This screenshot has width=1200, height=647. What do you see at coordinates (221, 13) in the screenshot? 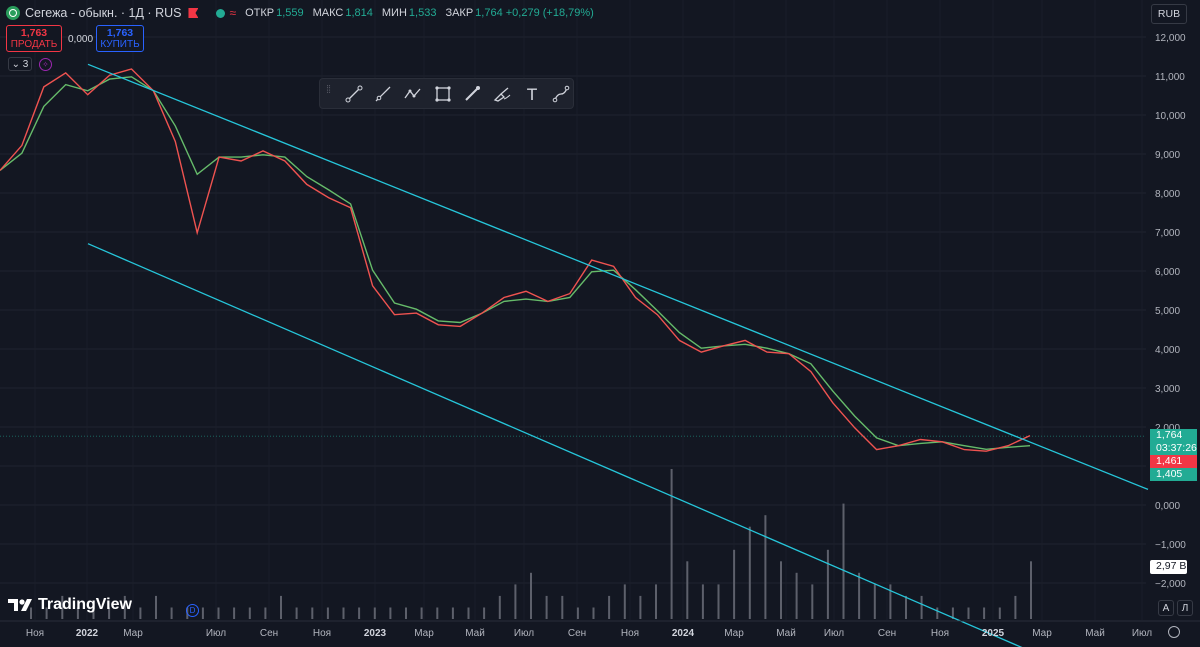
I see `market-status-icon` at bounding box center [221, 13].